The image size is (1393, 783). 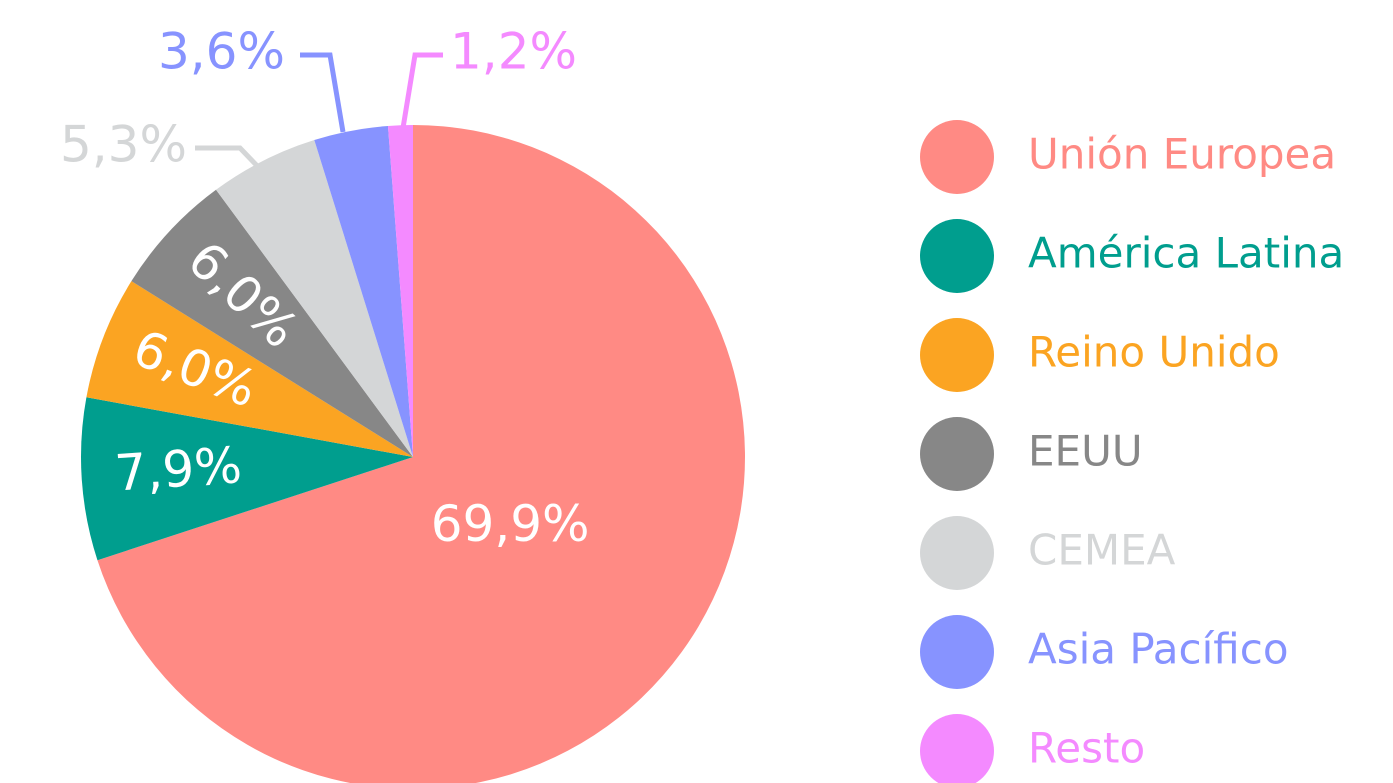 What do you see at coordinates (123, 145) in the screenshot?
I see `slice-label: 5,3%` at bounding box center [123, 145].